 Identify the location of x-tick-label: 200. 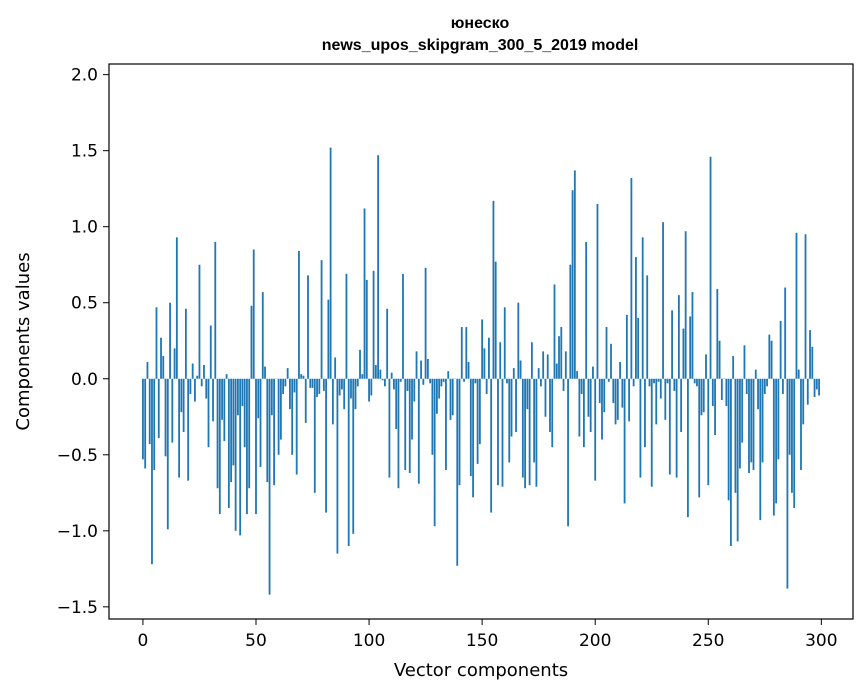
(595, 641).